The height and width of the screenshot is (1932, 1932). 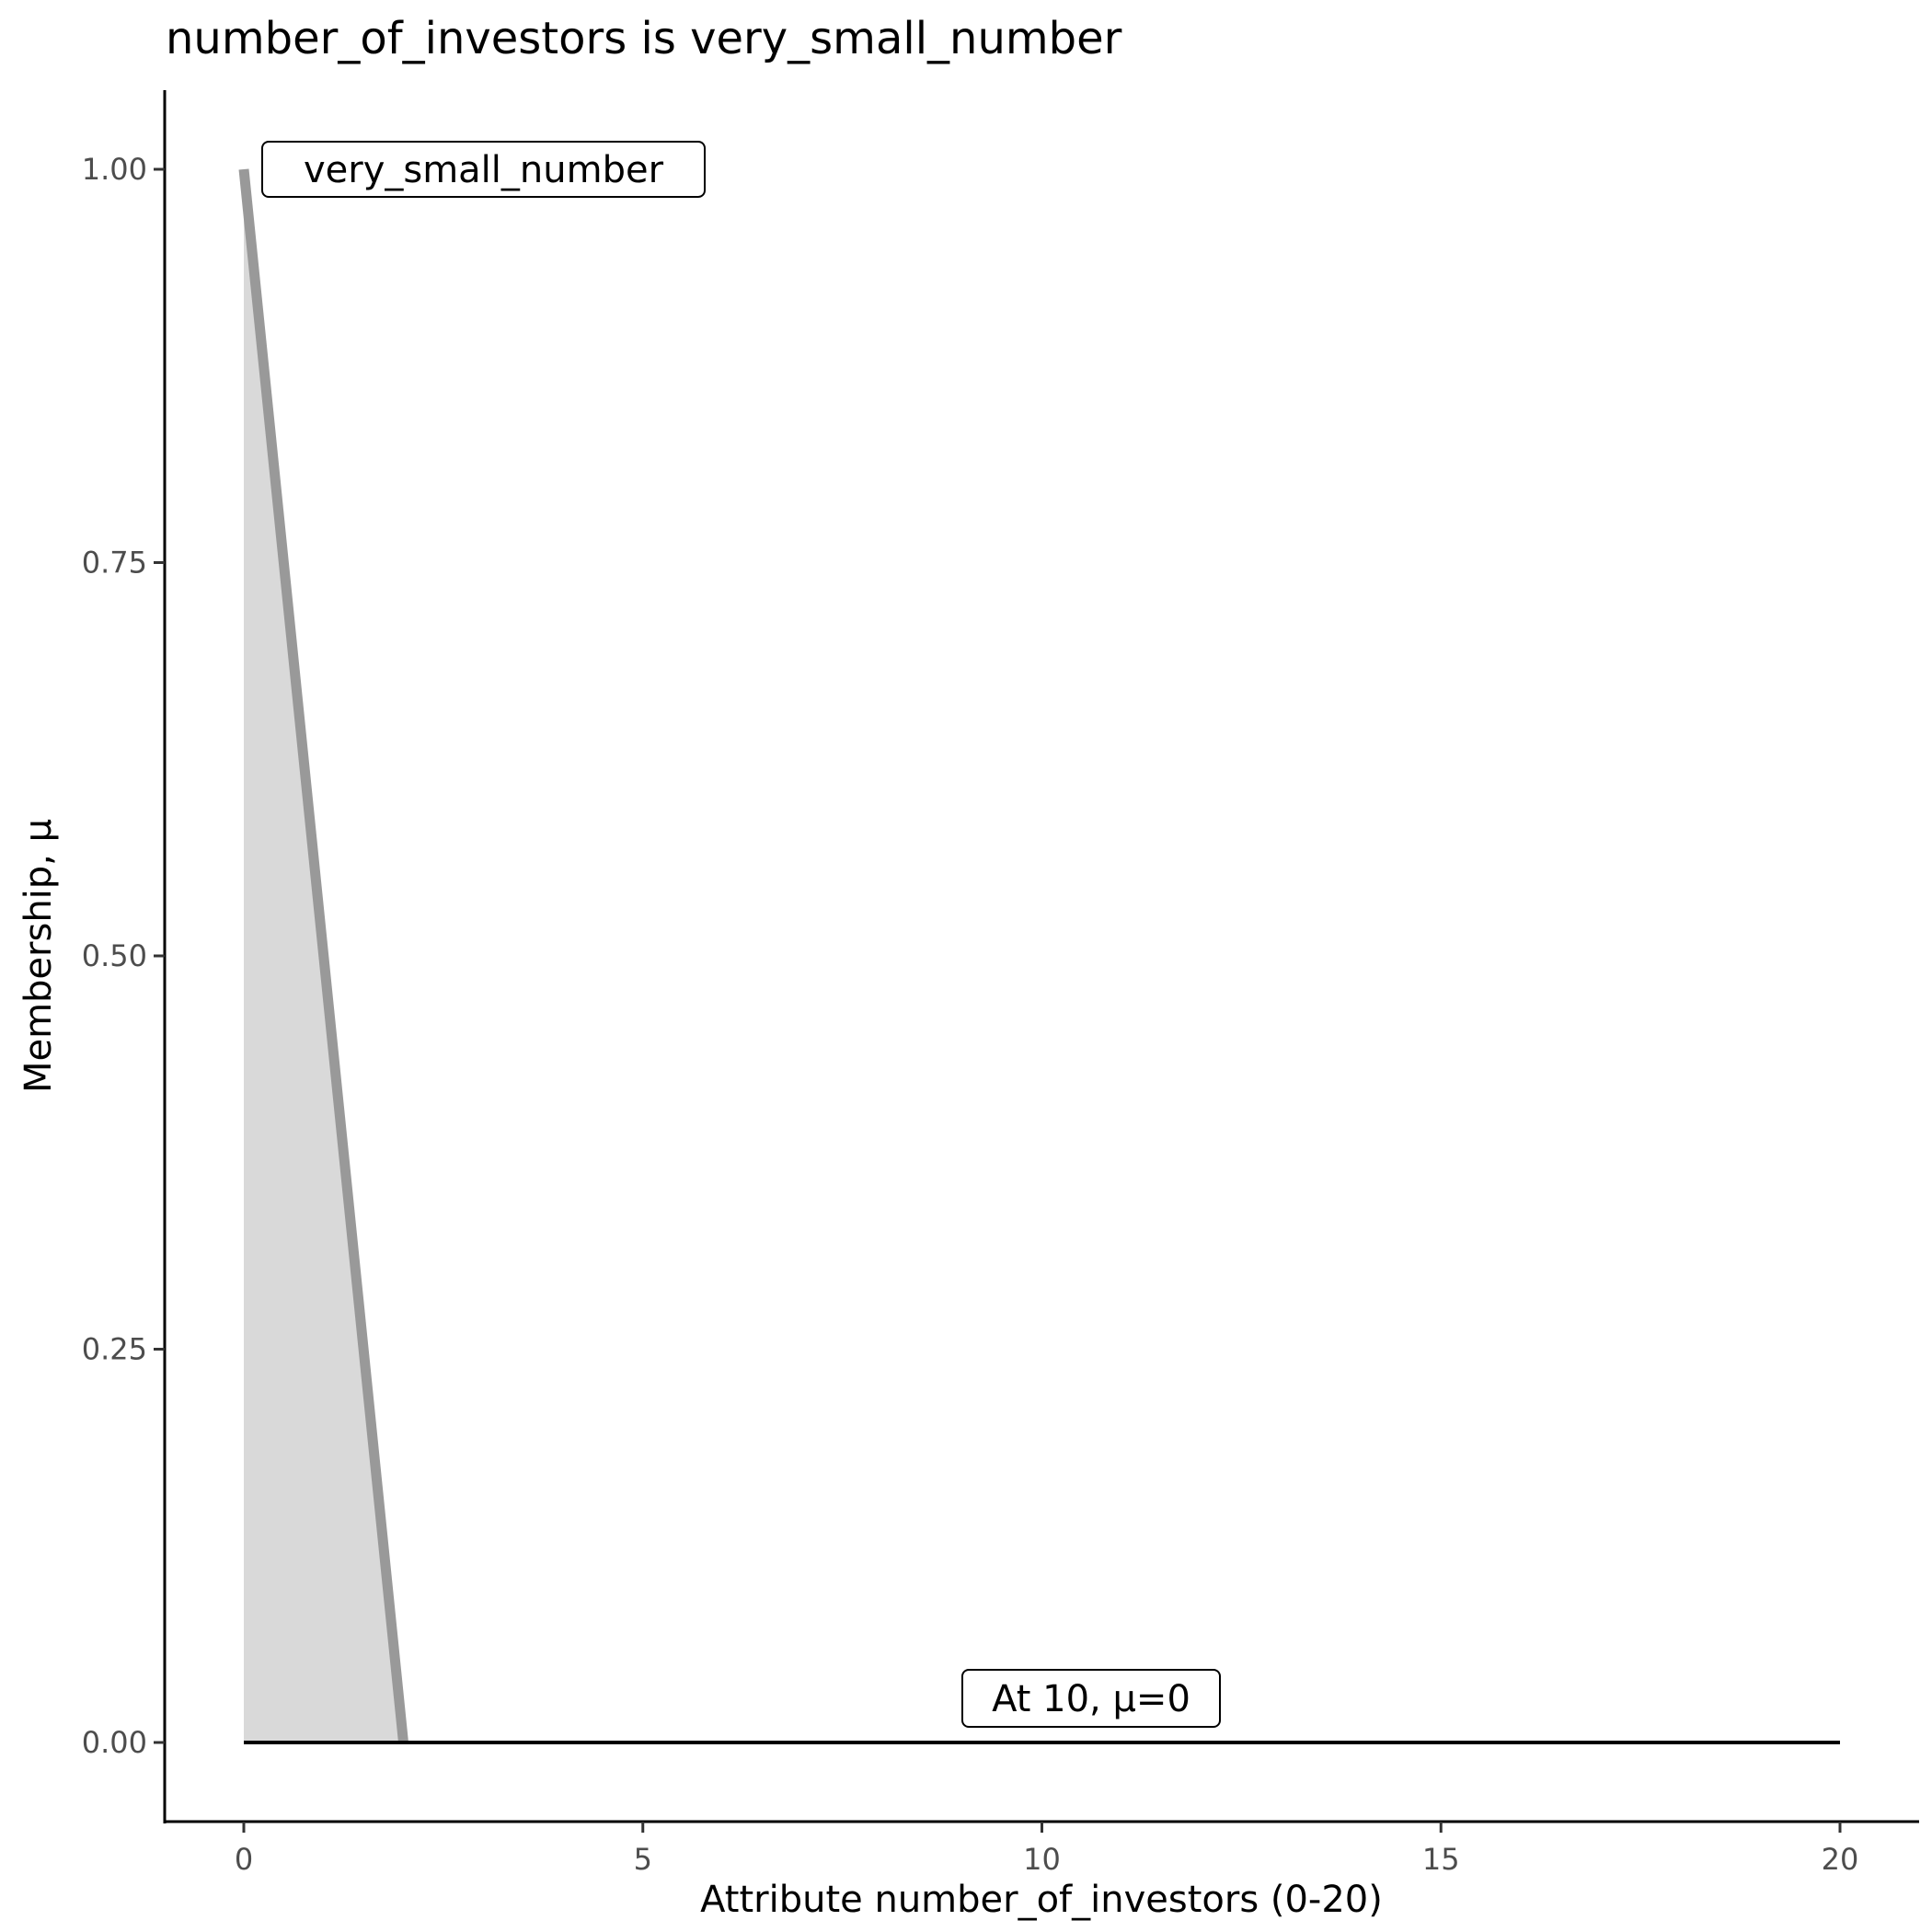 I want to click on y-tick-label: 0.00, so click(x=114, y=1742).